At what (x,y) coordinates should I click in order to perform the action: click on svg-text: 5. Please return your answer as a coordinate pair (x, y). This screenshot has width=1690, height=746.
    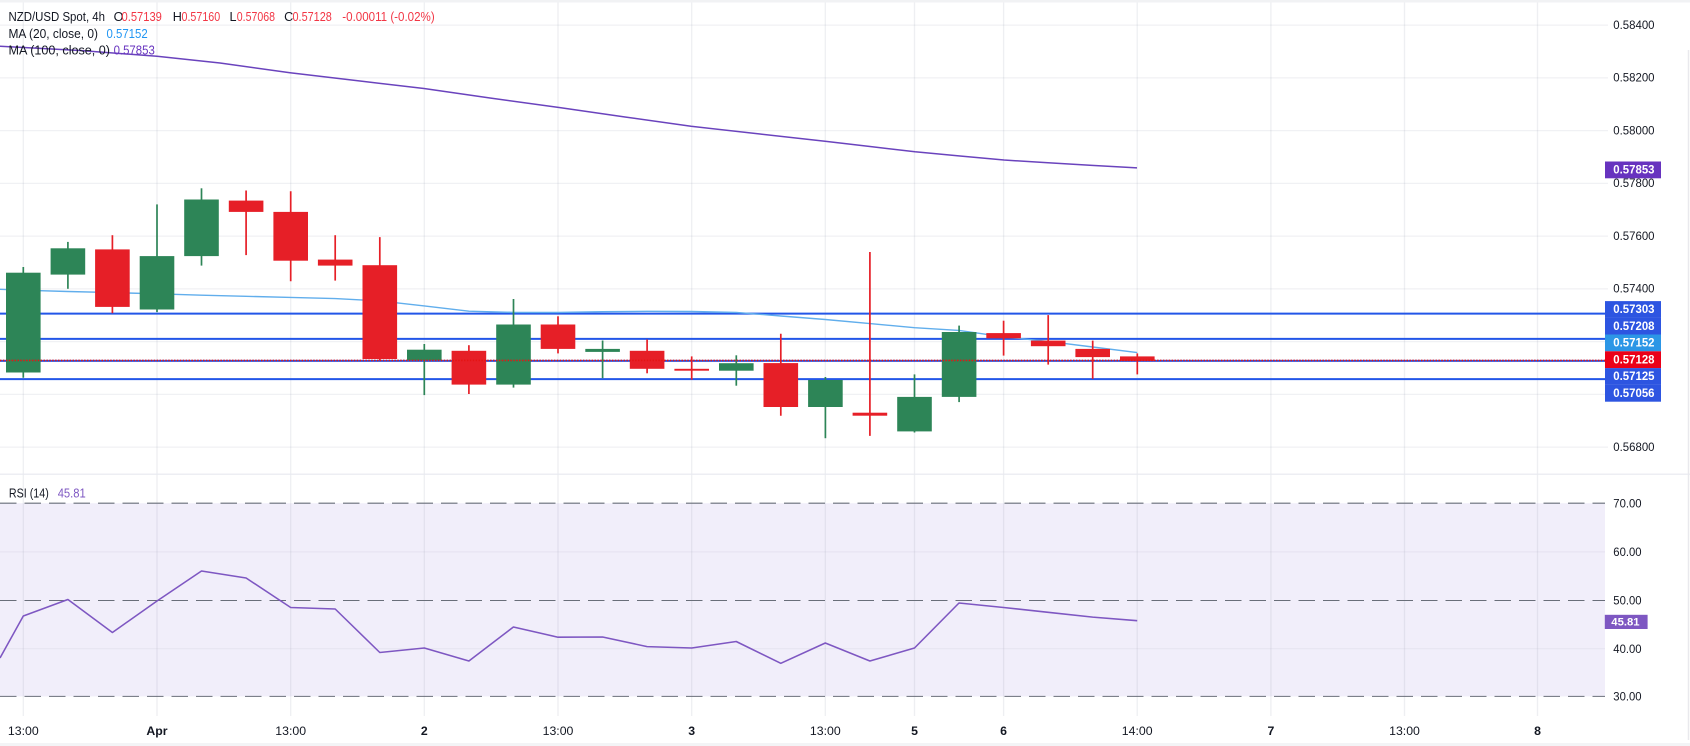
    Looking at the image, I should click on (914, 731).